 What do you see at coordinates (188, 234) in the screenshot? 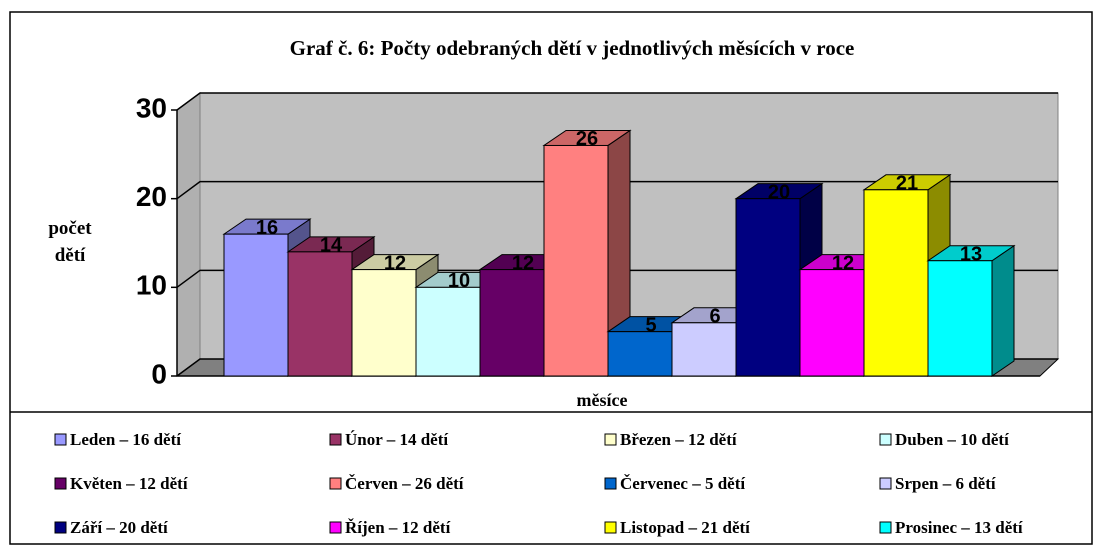
I see `side-wall` at bounding box center [188, 234].